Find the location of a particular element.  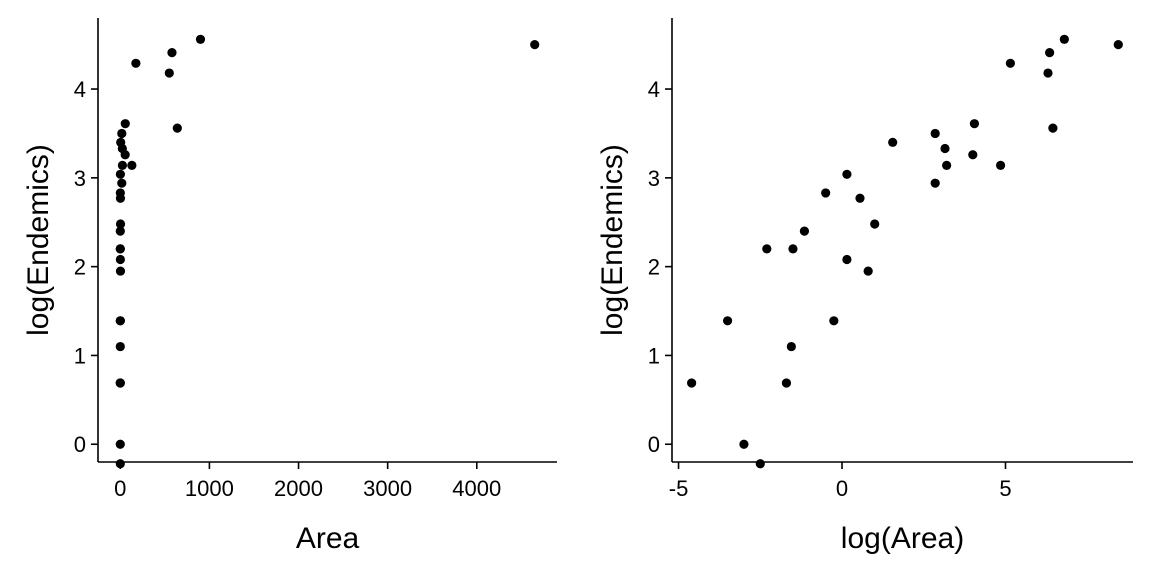

x-axis-title: Area is located at coordinates (328, 538).